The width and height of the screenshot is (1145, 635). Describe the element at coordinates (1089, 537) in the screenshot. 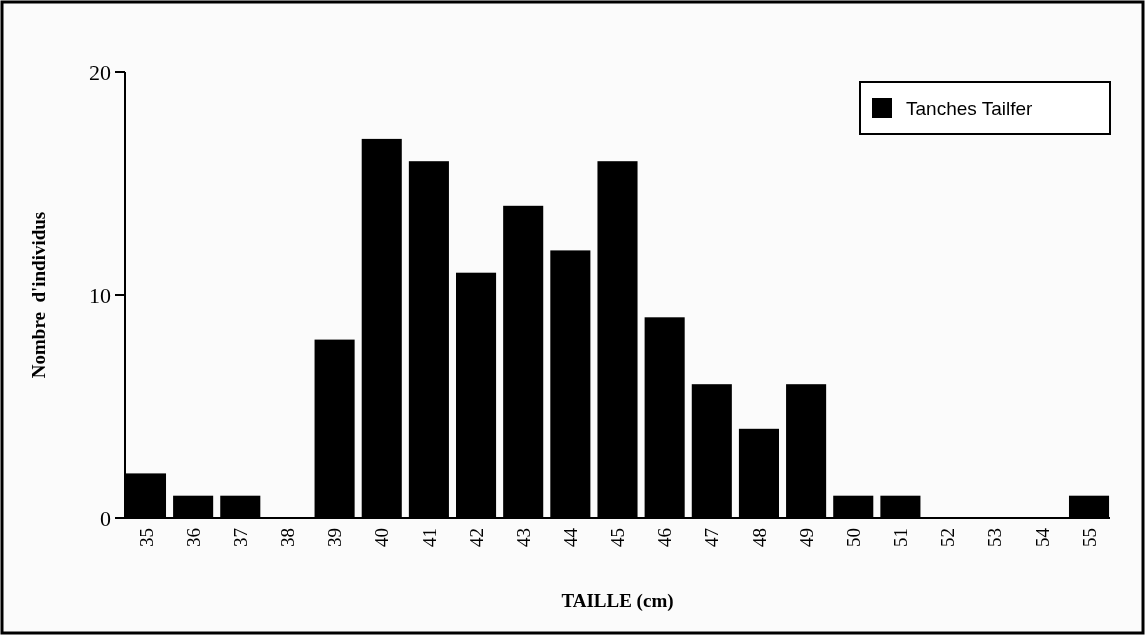

I see `x-tick-label: 55` at that location.